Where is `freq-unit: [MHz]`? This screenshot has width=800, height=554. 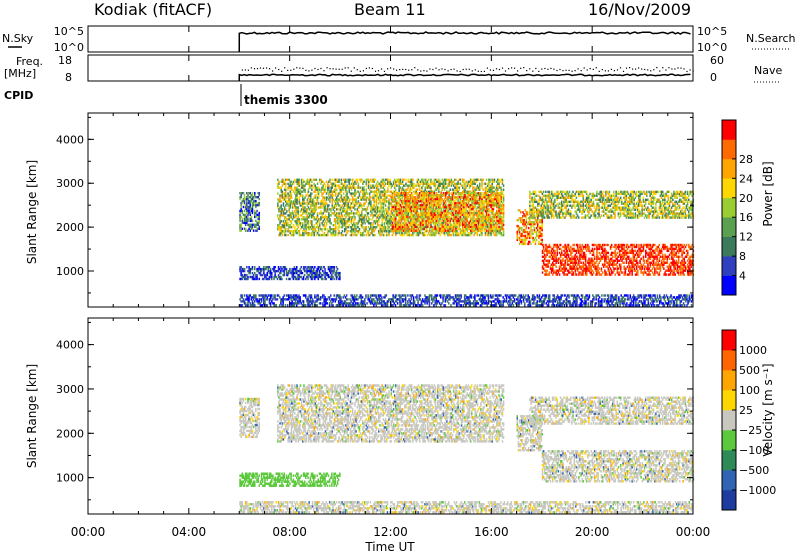 freq-unit: [MHz] is located at coordinates (20, 73).